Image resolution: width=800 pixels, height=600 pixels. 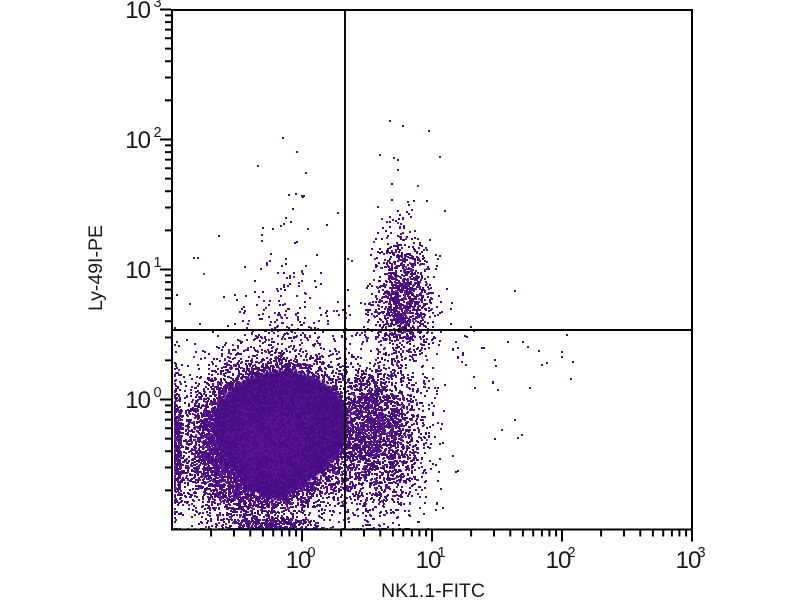 I want to click on svg-text: Ly-49I-PE, so click(x=96, y=268).